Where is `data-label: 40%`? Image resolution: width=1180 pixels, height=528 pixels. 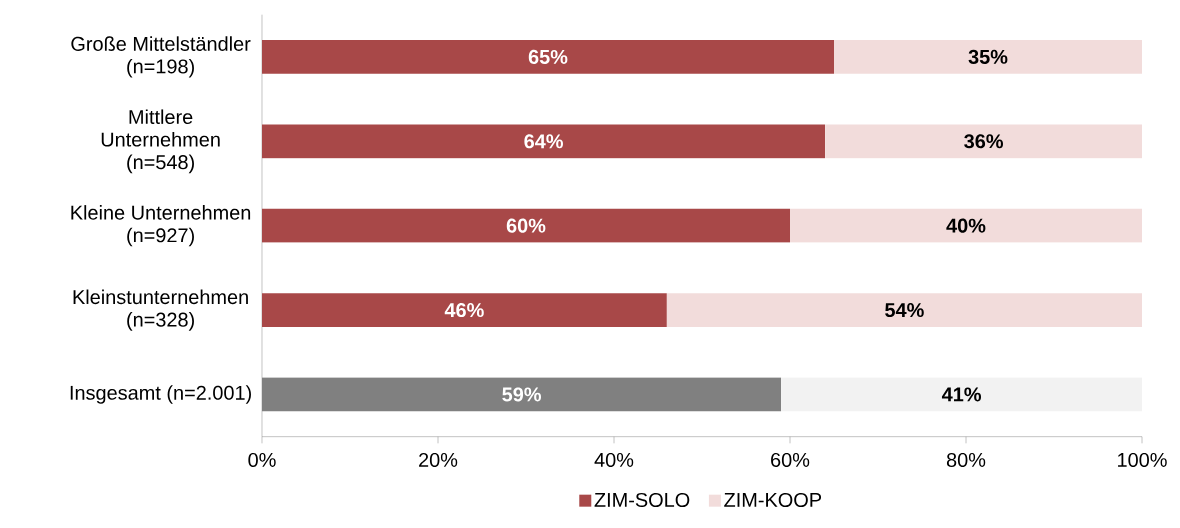
data-label: 40% is located at coordinates (966, 225).